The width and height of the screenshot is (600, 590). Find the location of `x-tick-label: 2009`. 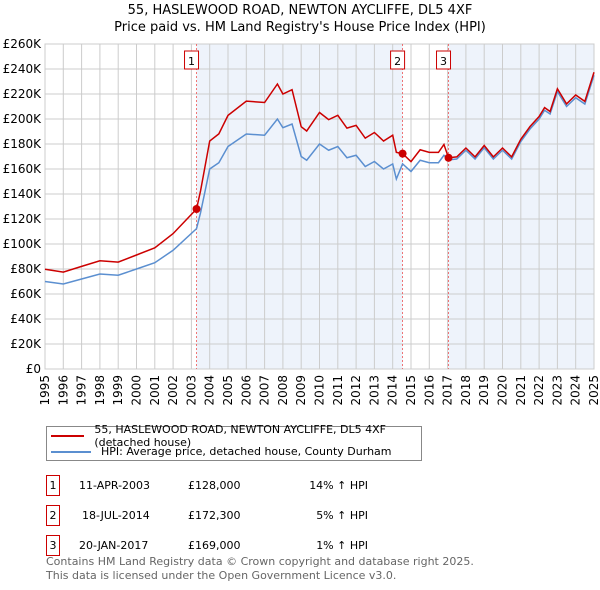

x-tick-label: 2009 is located at coordinates (301, 390).